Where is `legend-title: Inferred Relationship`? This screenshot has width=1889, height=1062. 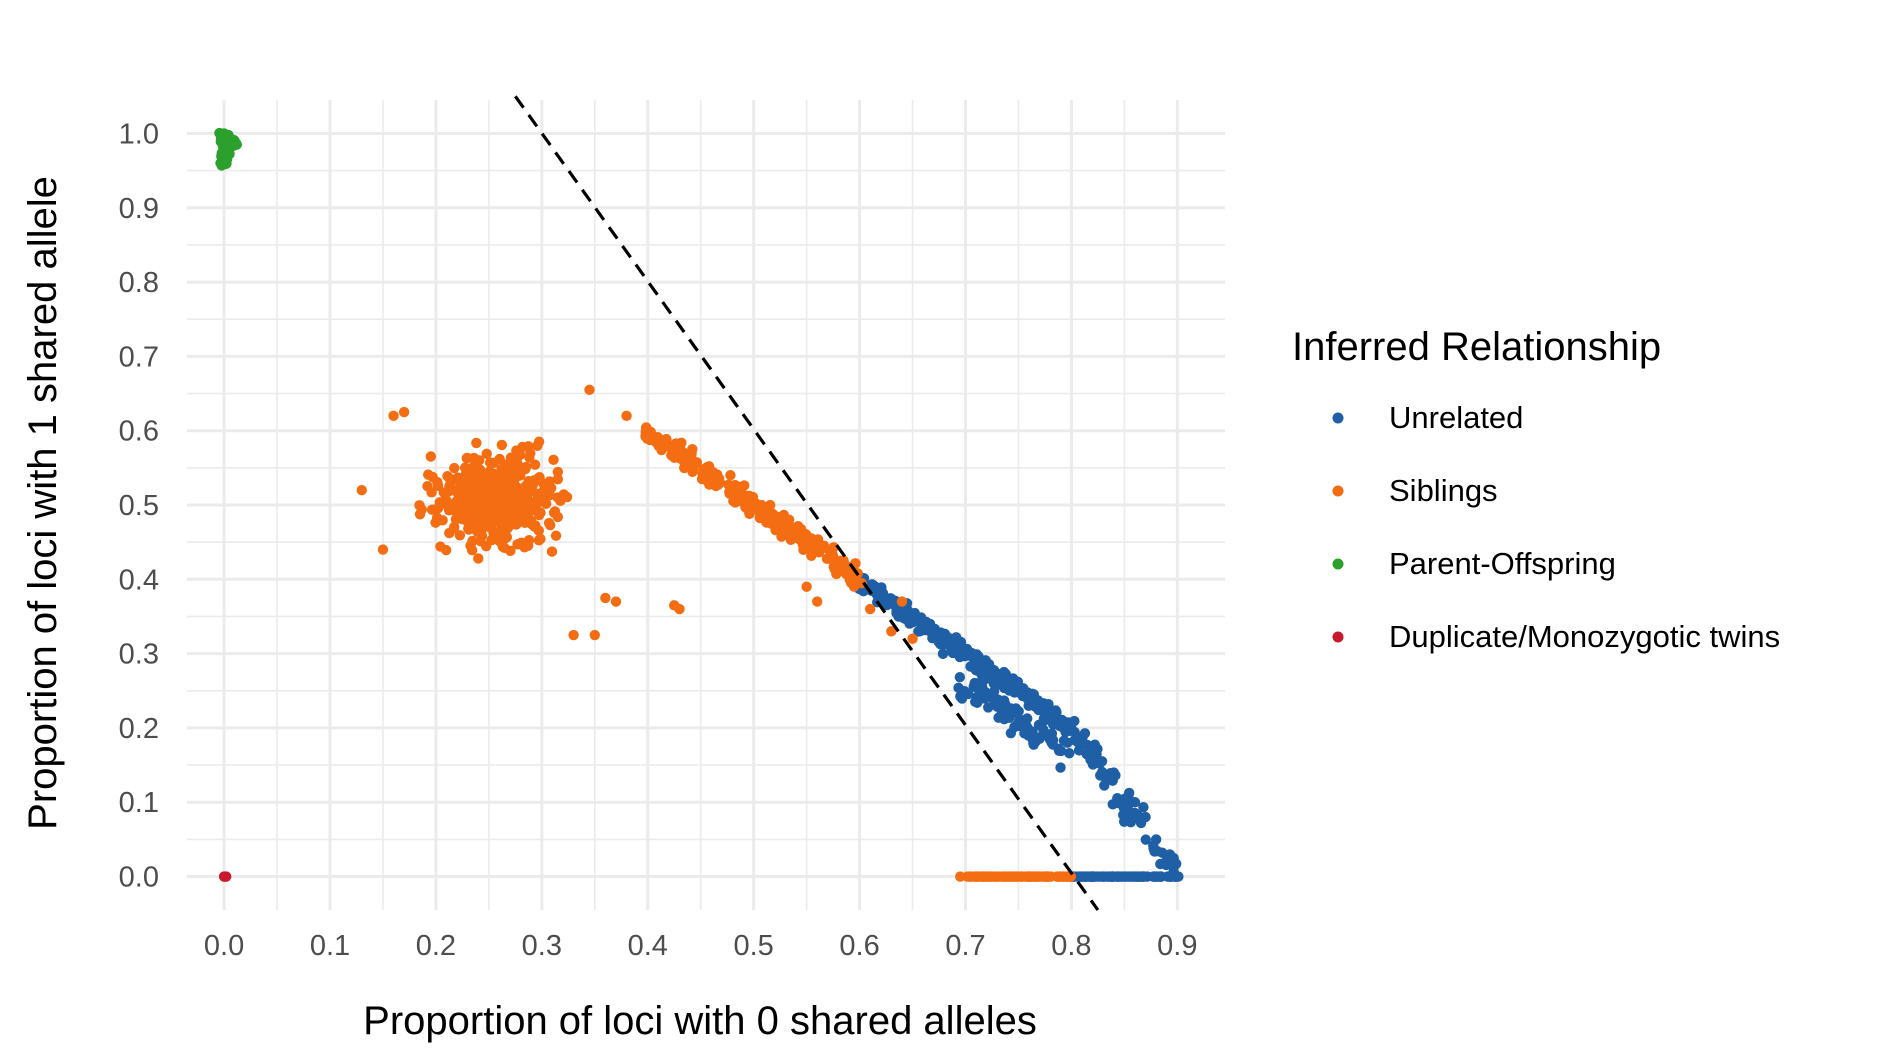 legend-title: Inferred Relationship is located at coordinates (1476, 347).